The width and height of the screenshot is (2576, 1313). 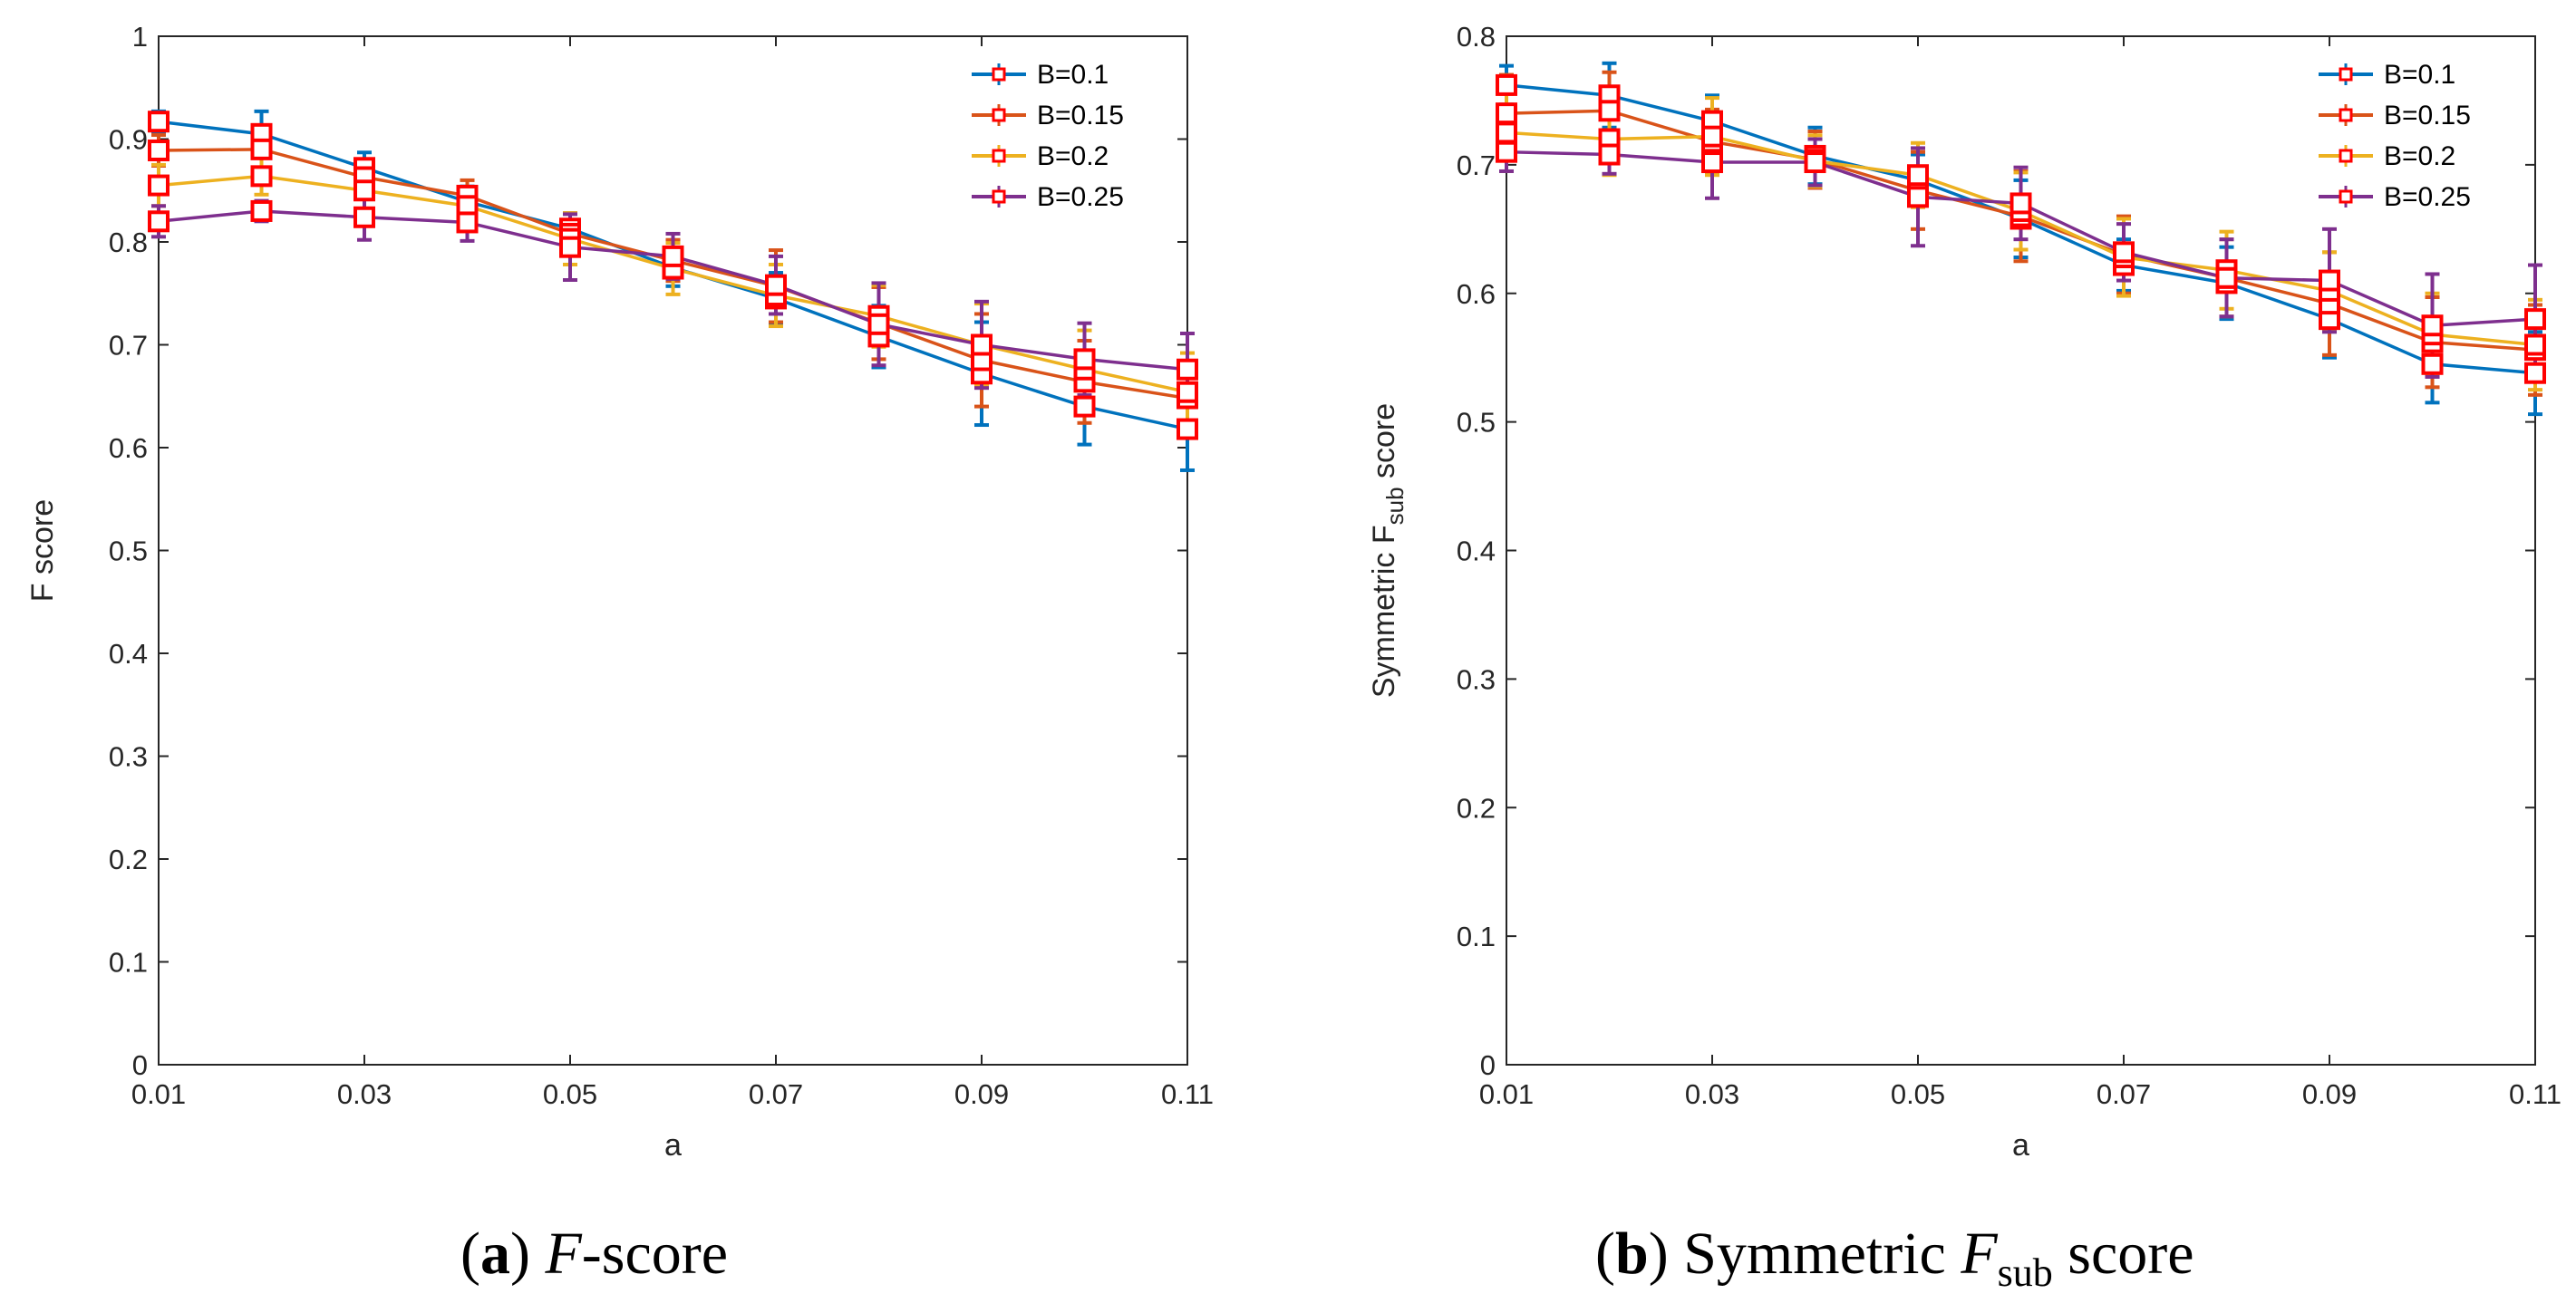 I want to click on caption-b-italic: F, so click(x=1979, y=1254).